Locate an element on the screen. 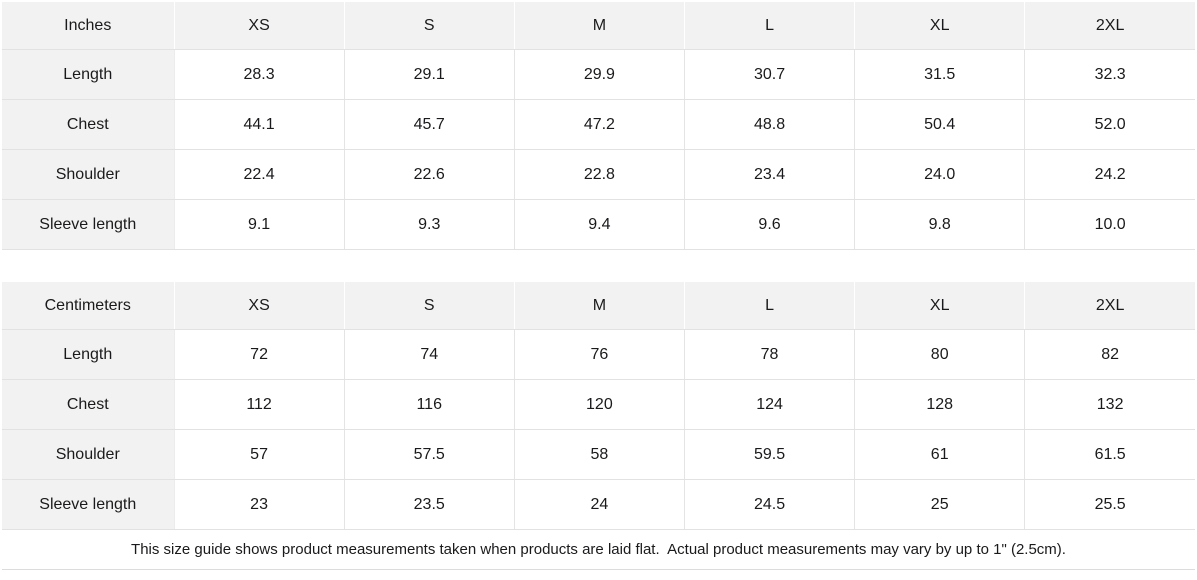  unit-label-cell: Inches is located at coordinates (88, 26).